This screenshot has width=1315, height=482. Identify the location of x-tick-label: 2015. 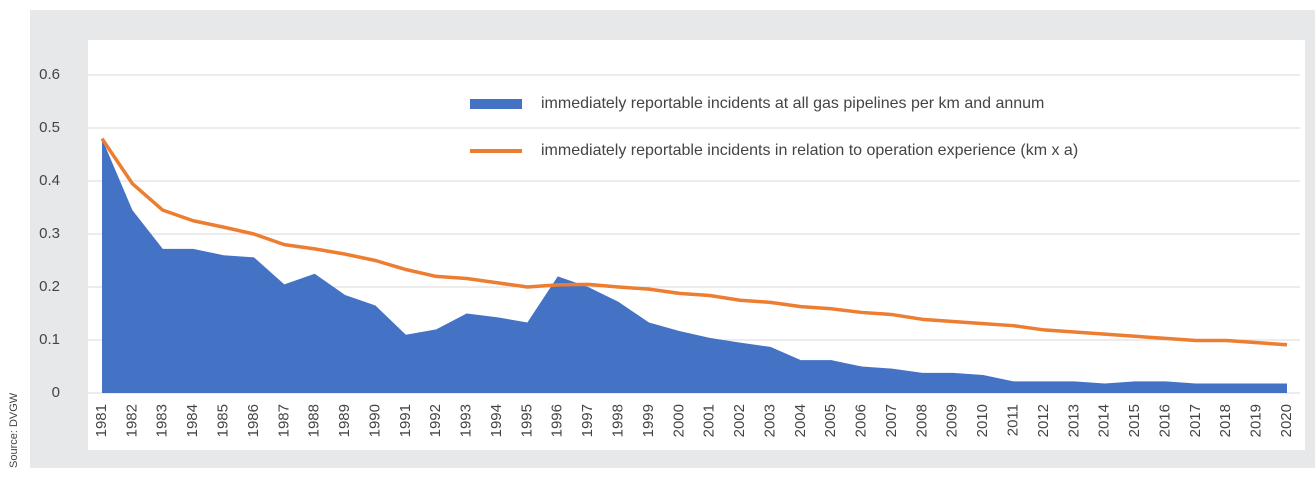
(1134, 420).